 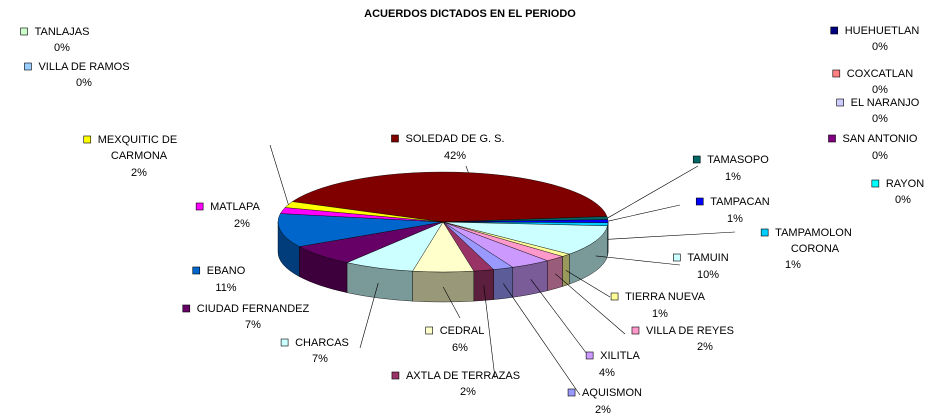 What do you see at coordinates (139, 148) in the screenshot?
I see `slice-label: MEXQUITIC DE CARMONA` at bounding box center [139, 148].